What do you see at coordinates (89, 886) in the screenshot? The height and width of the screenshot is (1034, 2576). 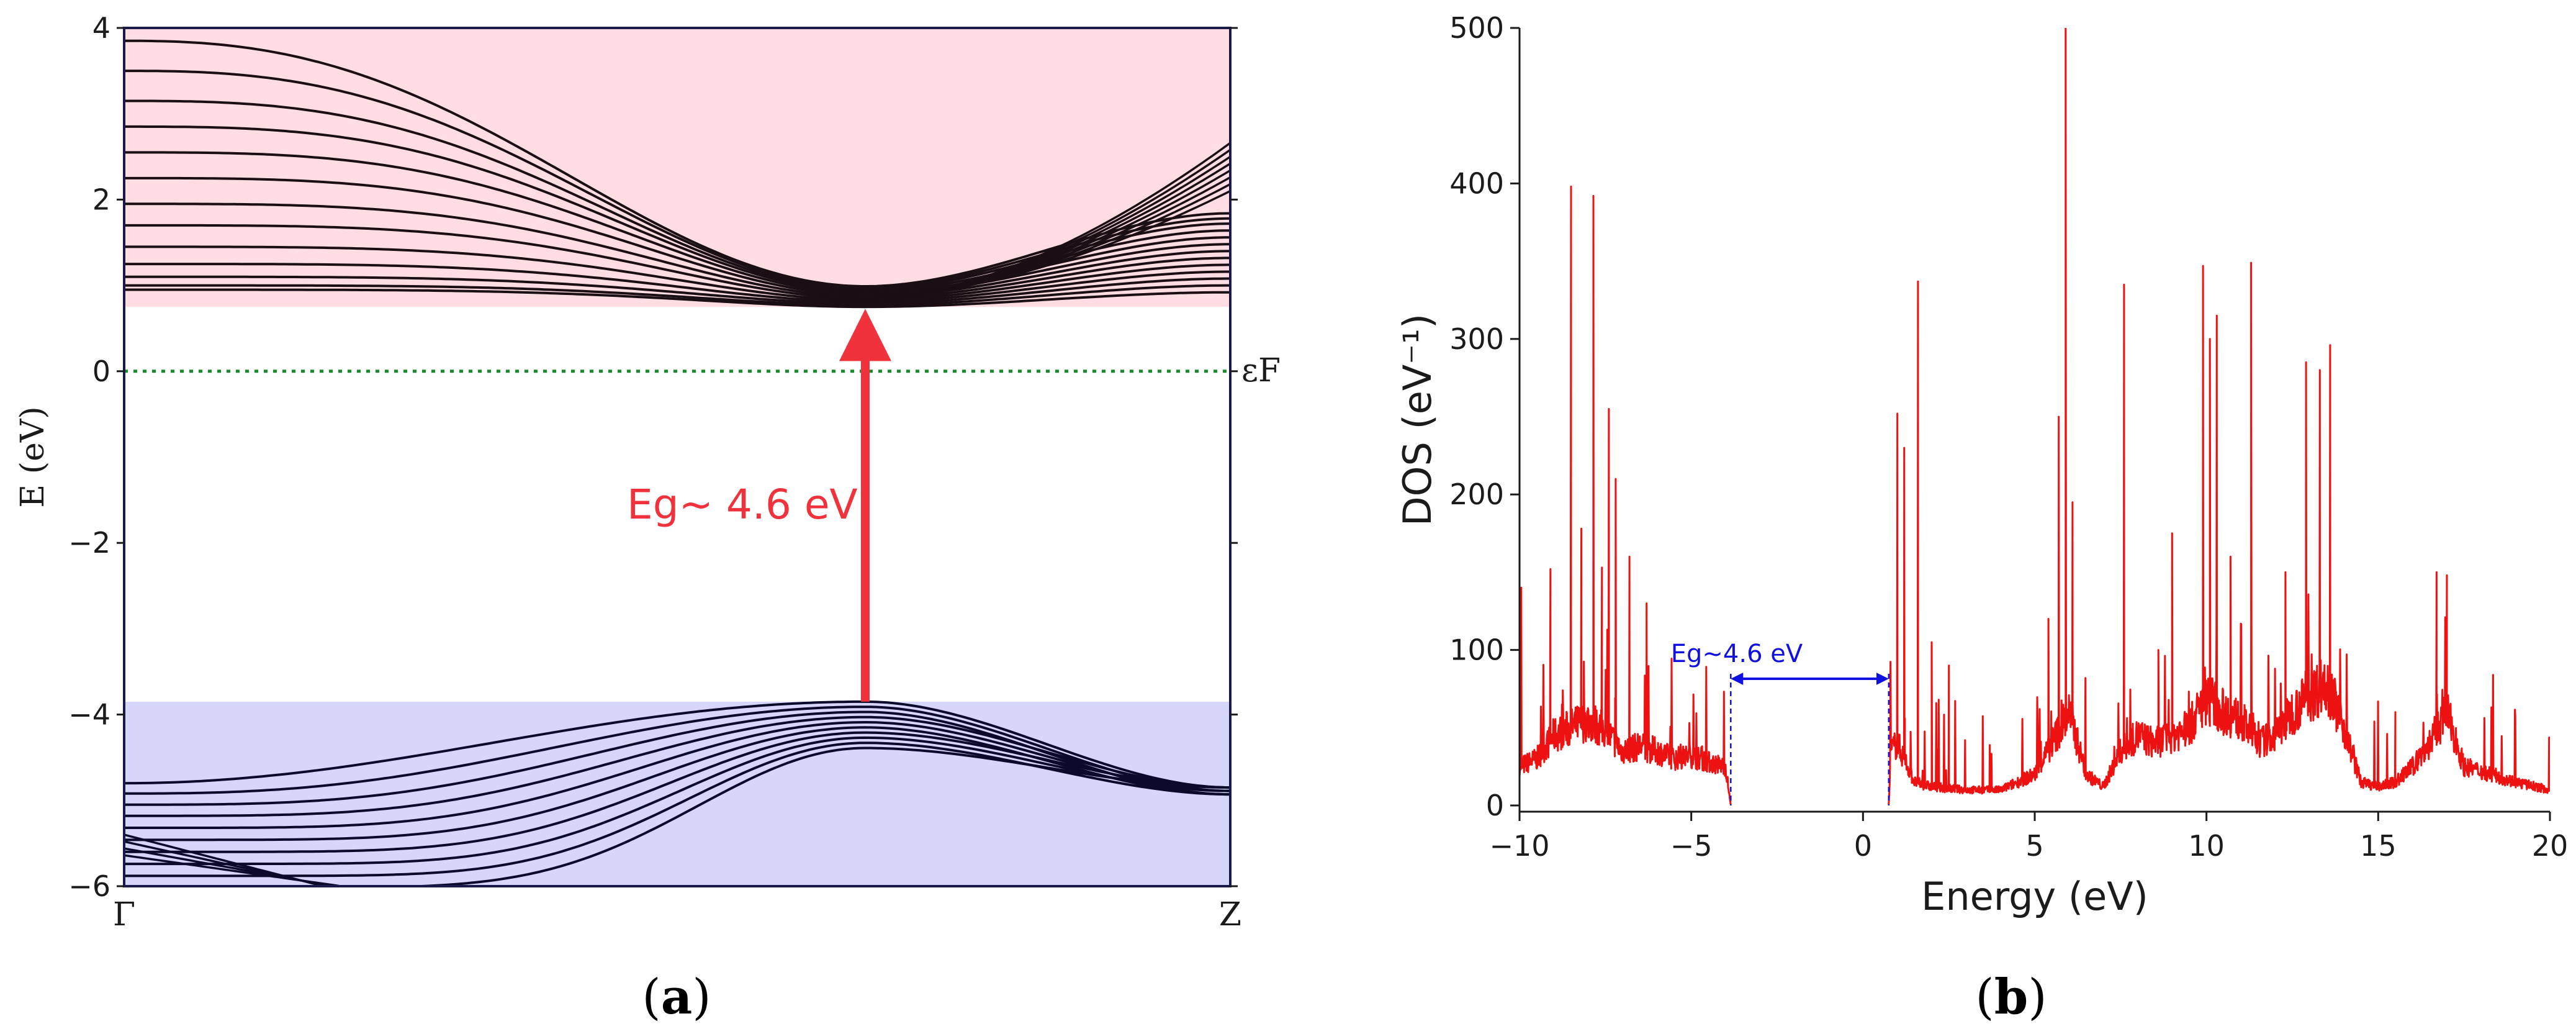 I see `y-tick-label: −6` at bounding box center [89, 886].